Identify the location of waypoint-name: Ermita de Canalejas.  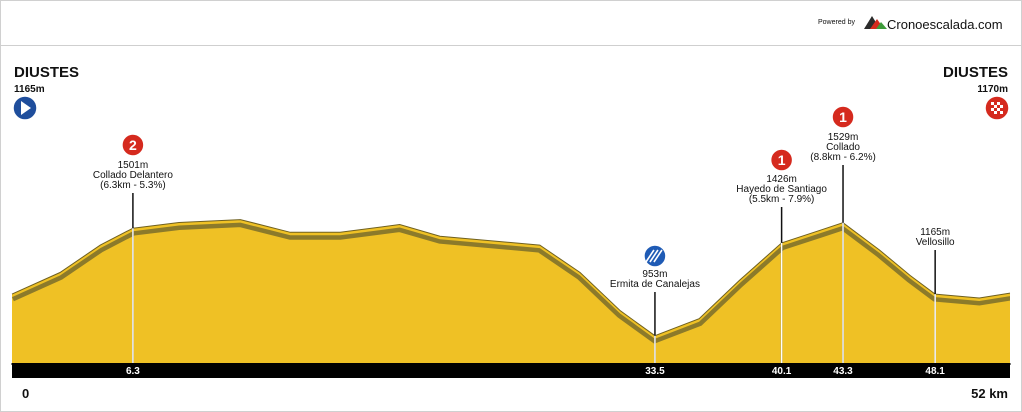
(655, 284).